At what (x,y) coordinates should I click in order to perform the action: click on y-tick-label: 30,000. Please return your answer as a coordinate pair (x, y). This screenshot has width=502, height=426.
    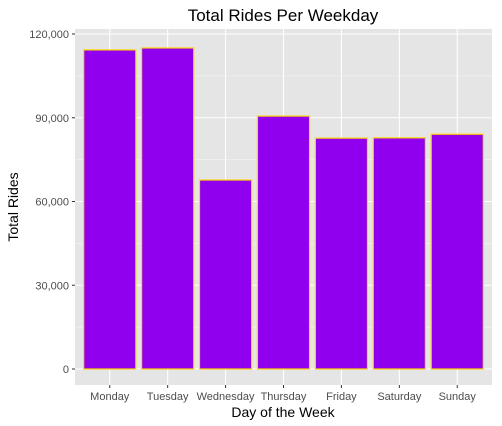
    Looking at the image, I should click on (52, 286).